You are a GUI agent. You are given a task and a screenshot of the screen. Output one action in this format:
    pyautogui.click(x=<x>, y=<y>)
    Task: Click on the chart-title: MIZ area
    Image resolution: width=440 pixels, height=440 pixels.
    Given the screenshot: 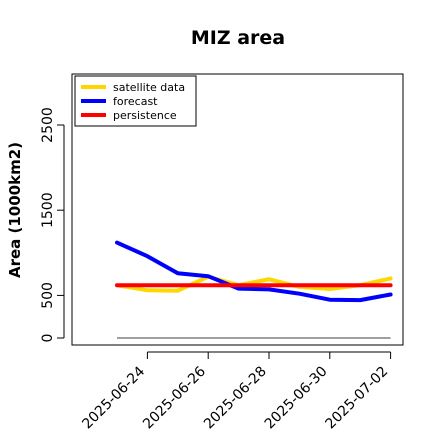 What is the action you would take?
    pyautogui.click(x=238, y=38)
    